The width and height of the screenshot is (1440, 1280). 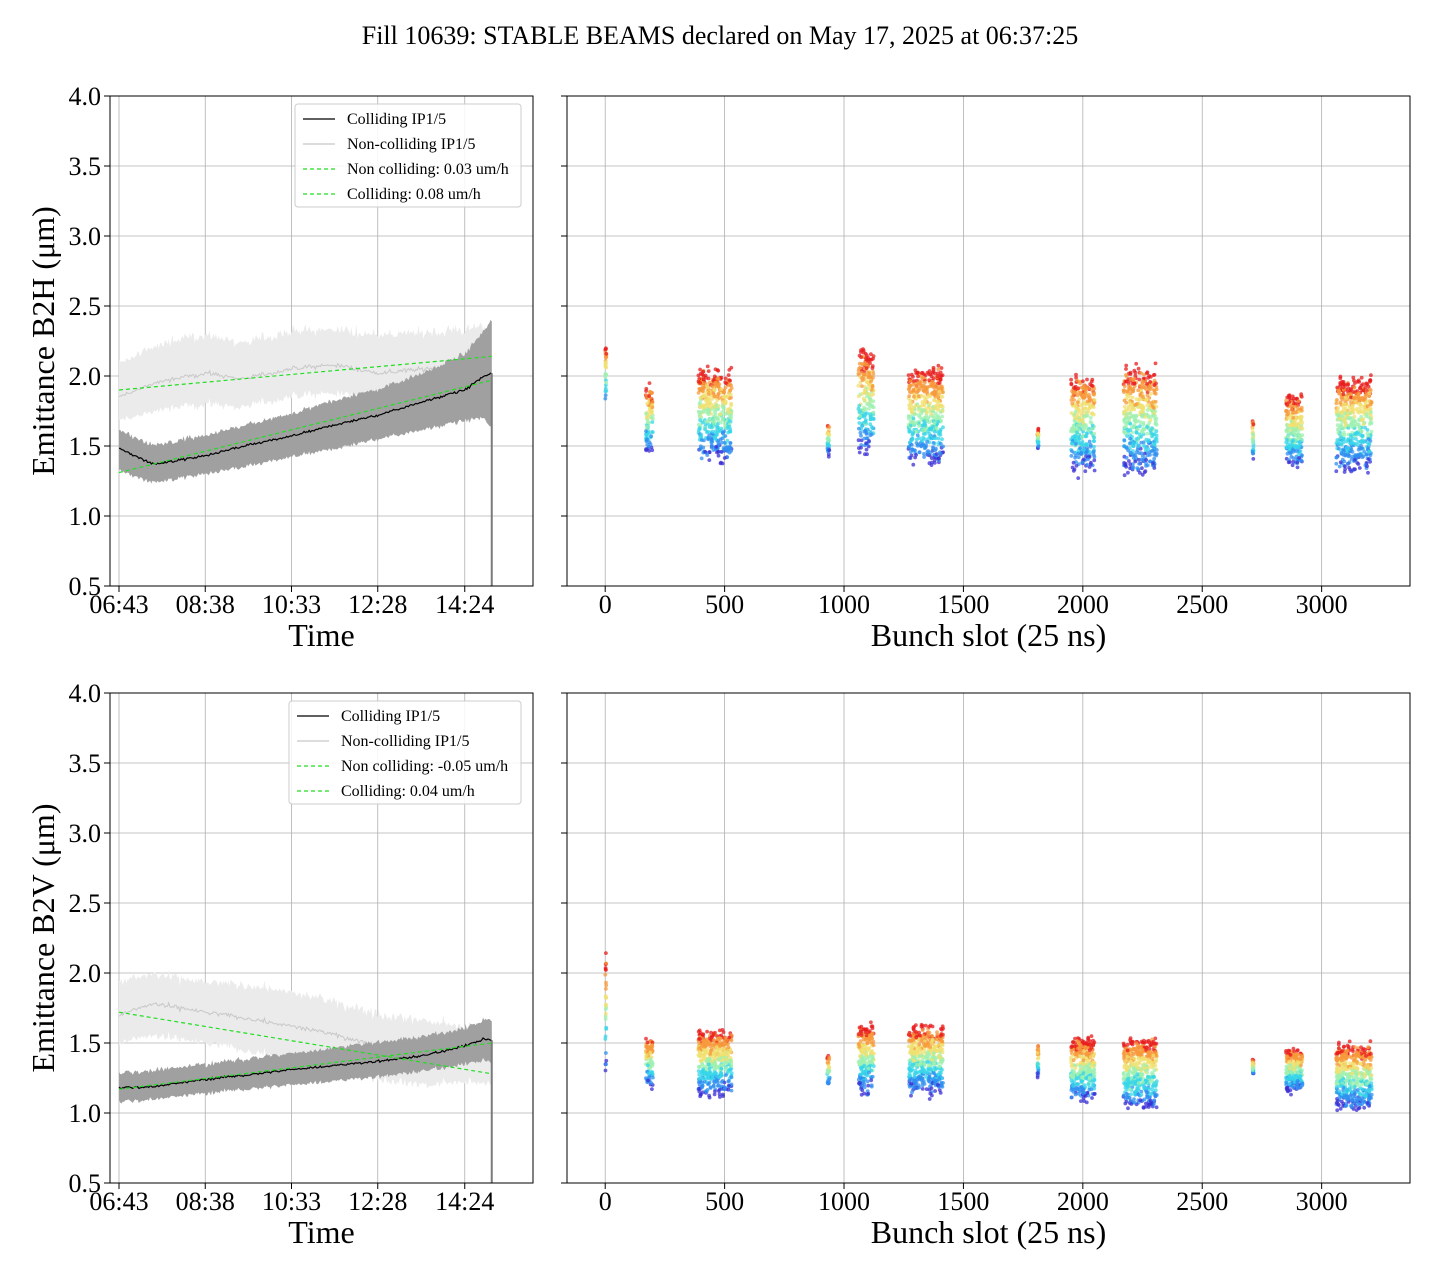 I want to click on b2v-bunch-points, so click(x=988, y=1032).